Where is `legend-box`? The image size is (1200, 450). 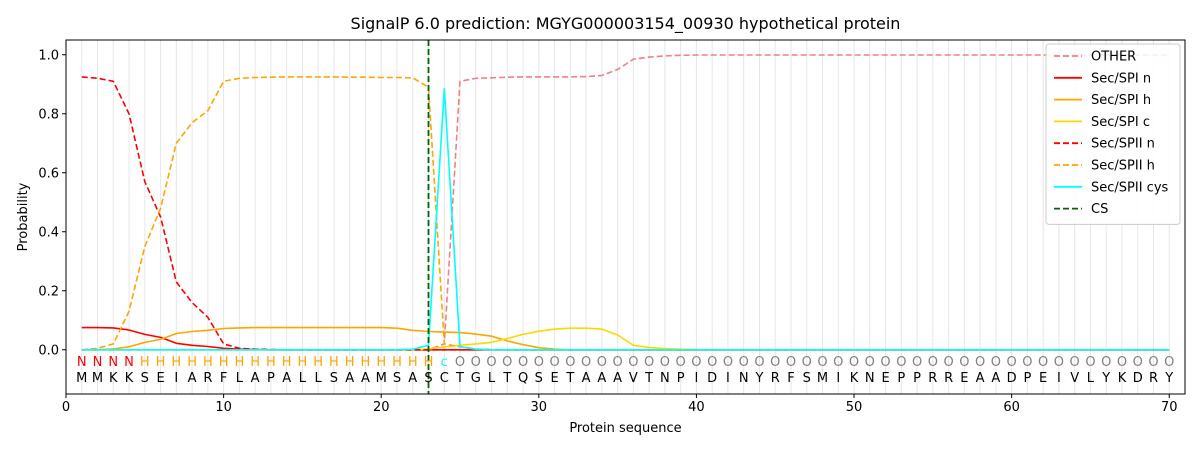
legend-box is located at coordinates (1113, 134).